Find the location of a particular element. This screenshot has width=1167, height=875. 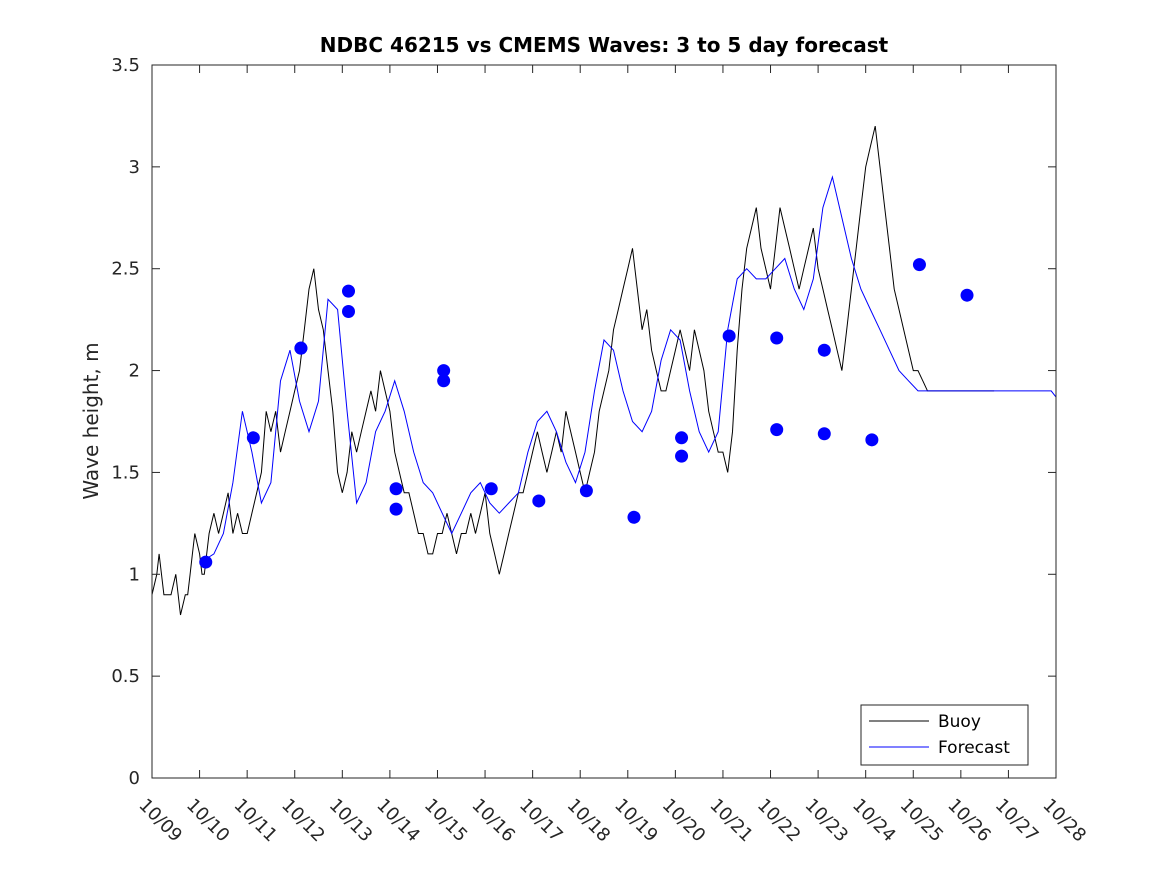

y-tick-label: 3 is located at coordinates (134, 167).